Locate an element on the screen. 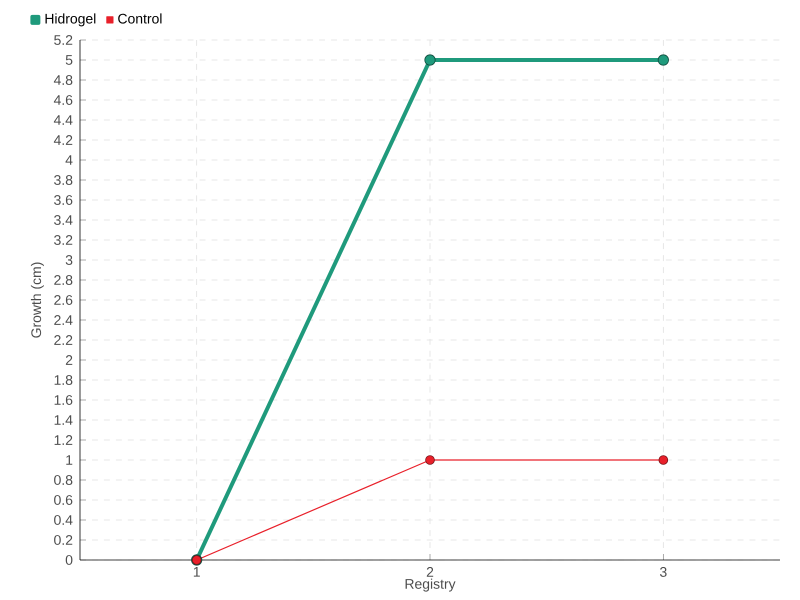 Image resolution: width=800 pixels, height=600 pixels. y-tick-label: 2 is located at coordinates (69, 360).